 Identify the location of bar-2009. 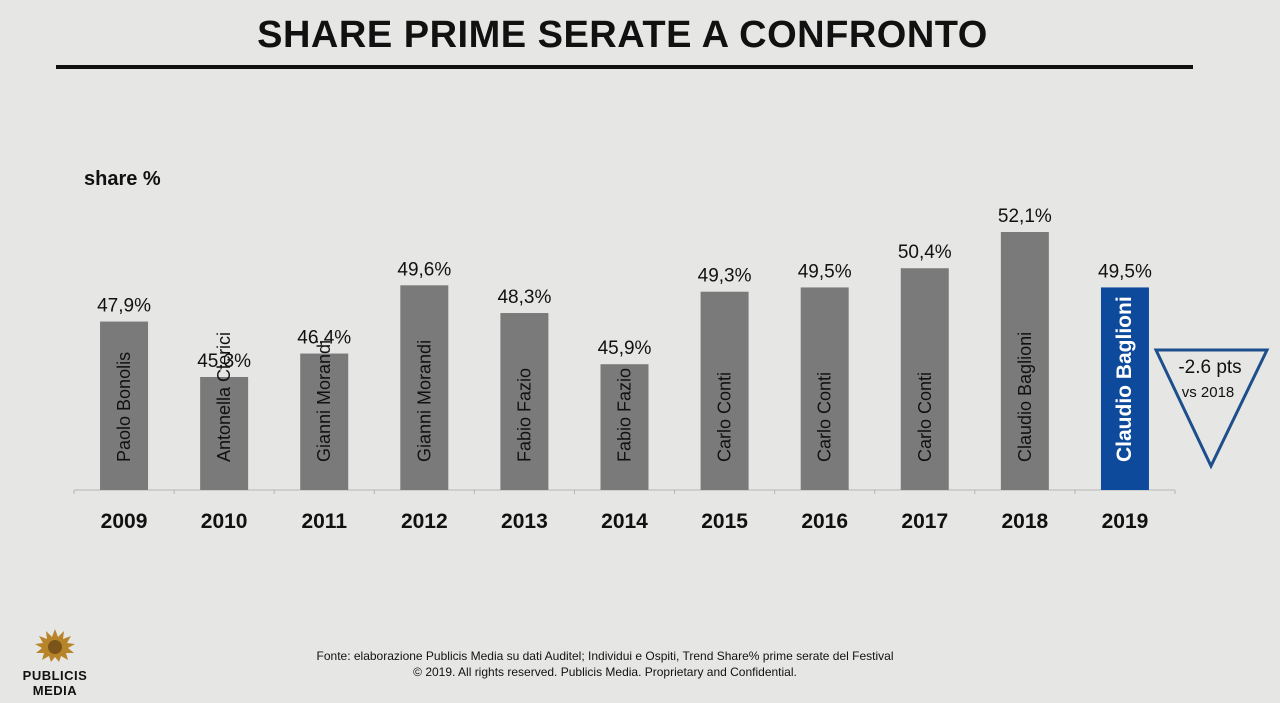
(124, 405).